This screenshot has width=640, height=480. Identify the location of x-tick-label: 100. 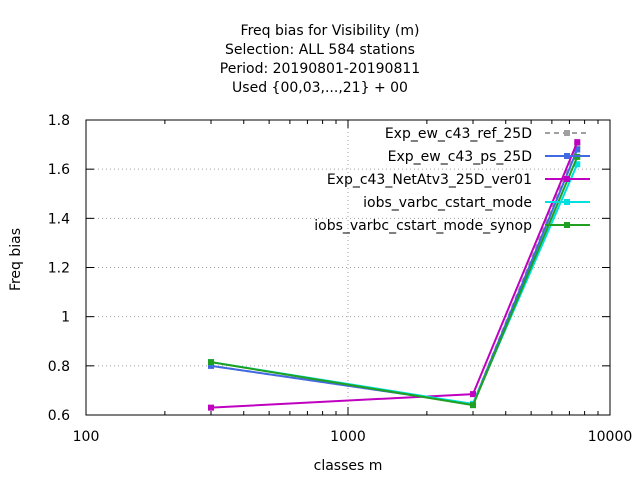
(86, 437).